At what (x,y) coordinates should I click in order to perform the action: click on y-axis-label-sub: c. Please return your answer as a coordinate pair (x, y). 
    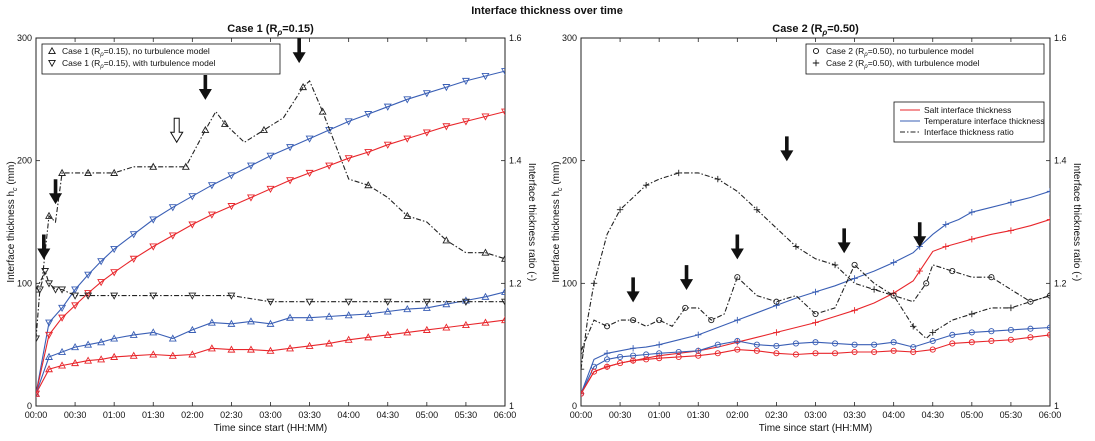
    Looking at the image, I should click on (560, 189).